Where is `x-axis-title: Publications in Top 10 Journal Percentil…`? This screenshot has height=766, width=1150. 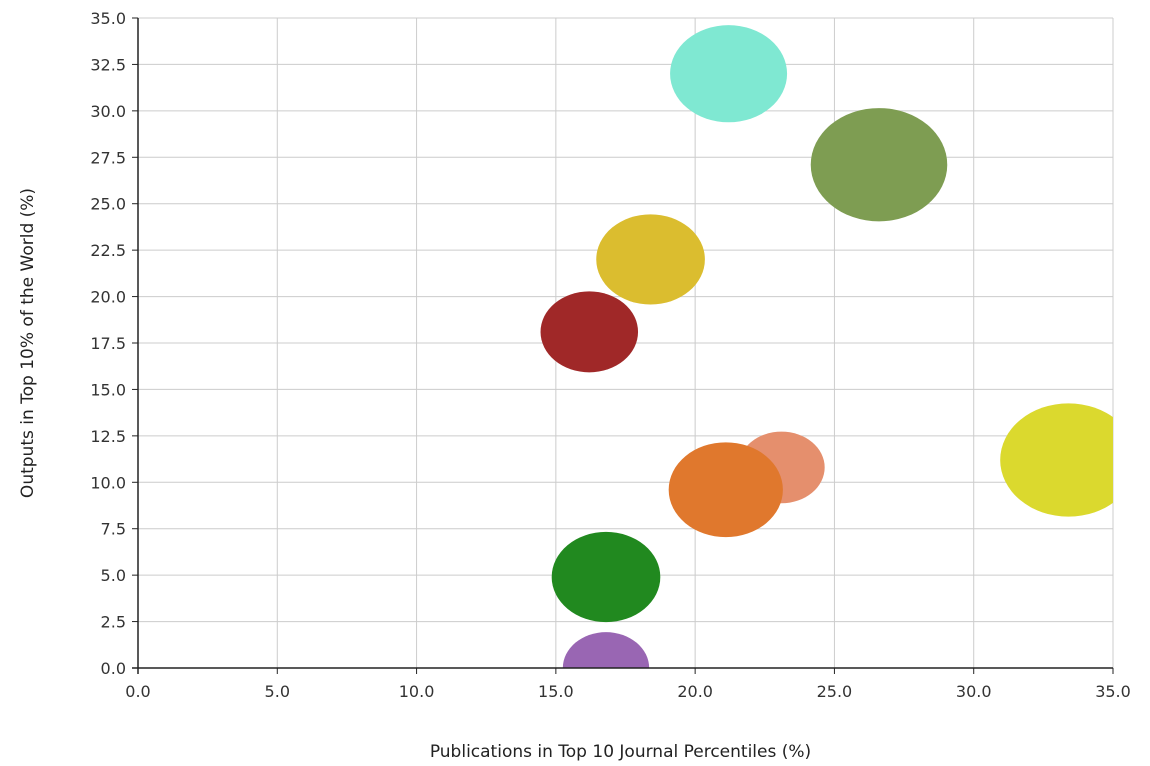 x-axis-title: Publications in Top 10 Journal Percentil… is located at coordinates (620, 752).